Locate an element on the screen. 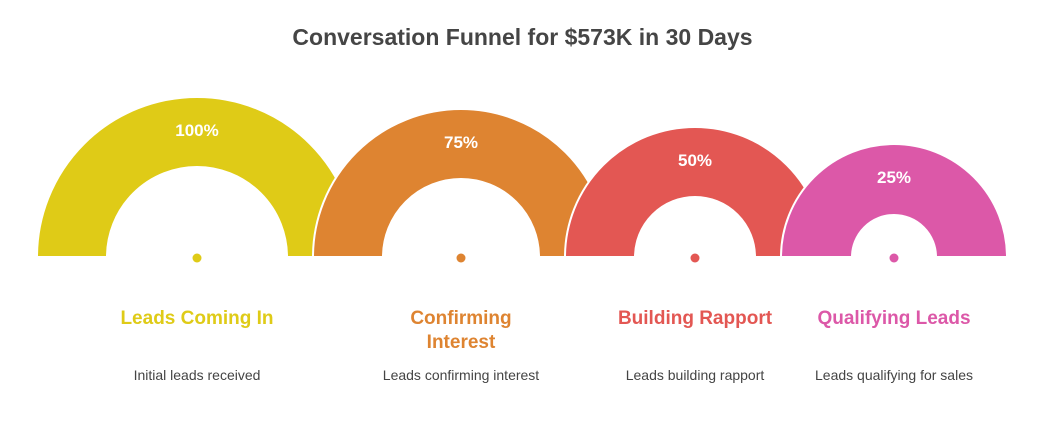 Image resolution: width=1045 pixels, height=427 pixels. stage-label-1: Leads Coming In is located at coordinates (197, 318).